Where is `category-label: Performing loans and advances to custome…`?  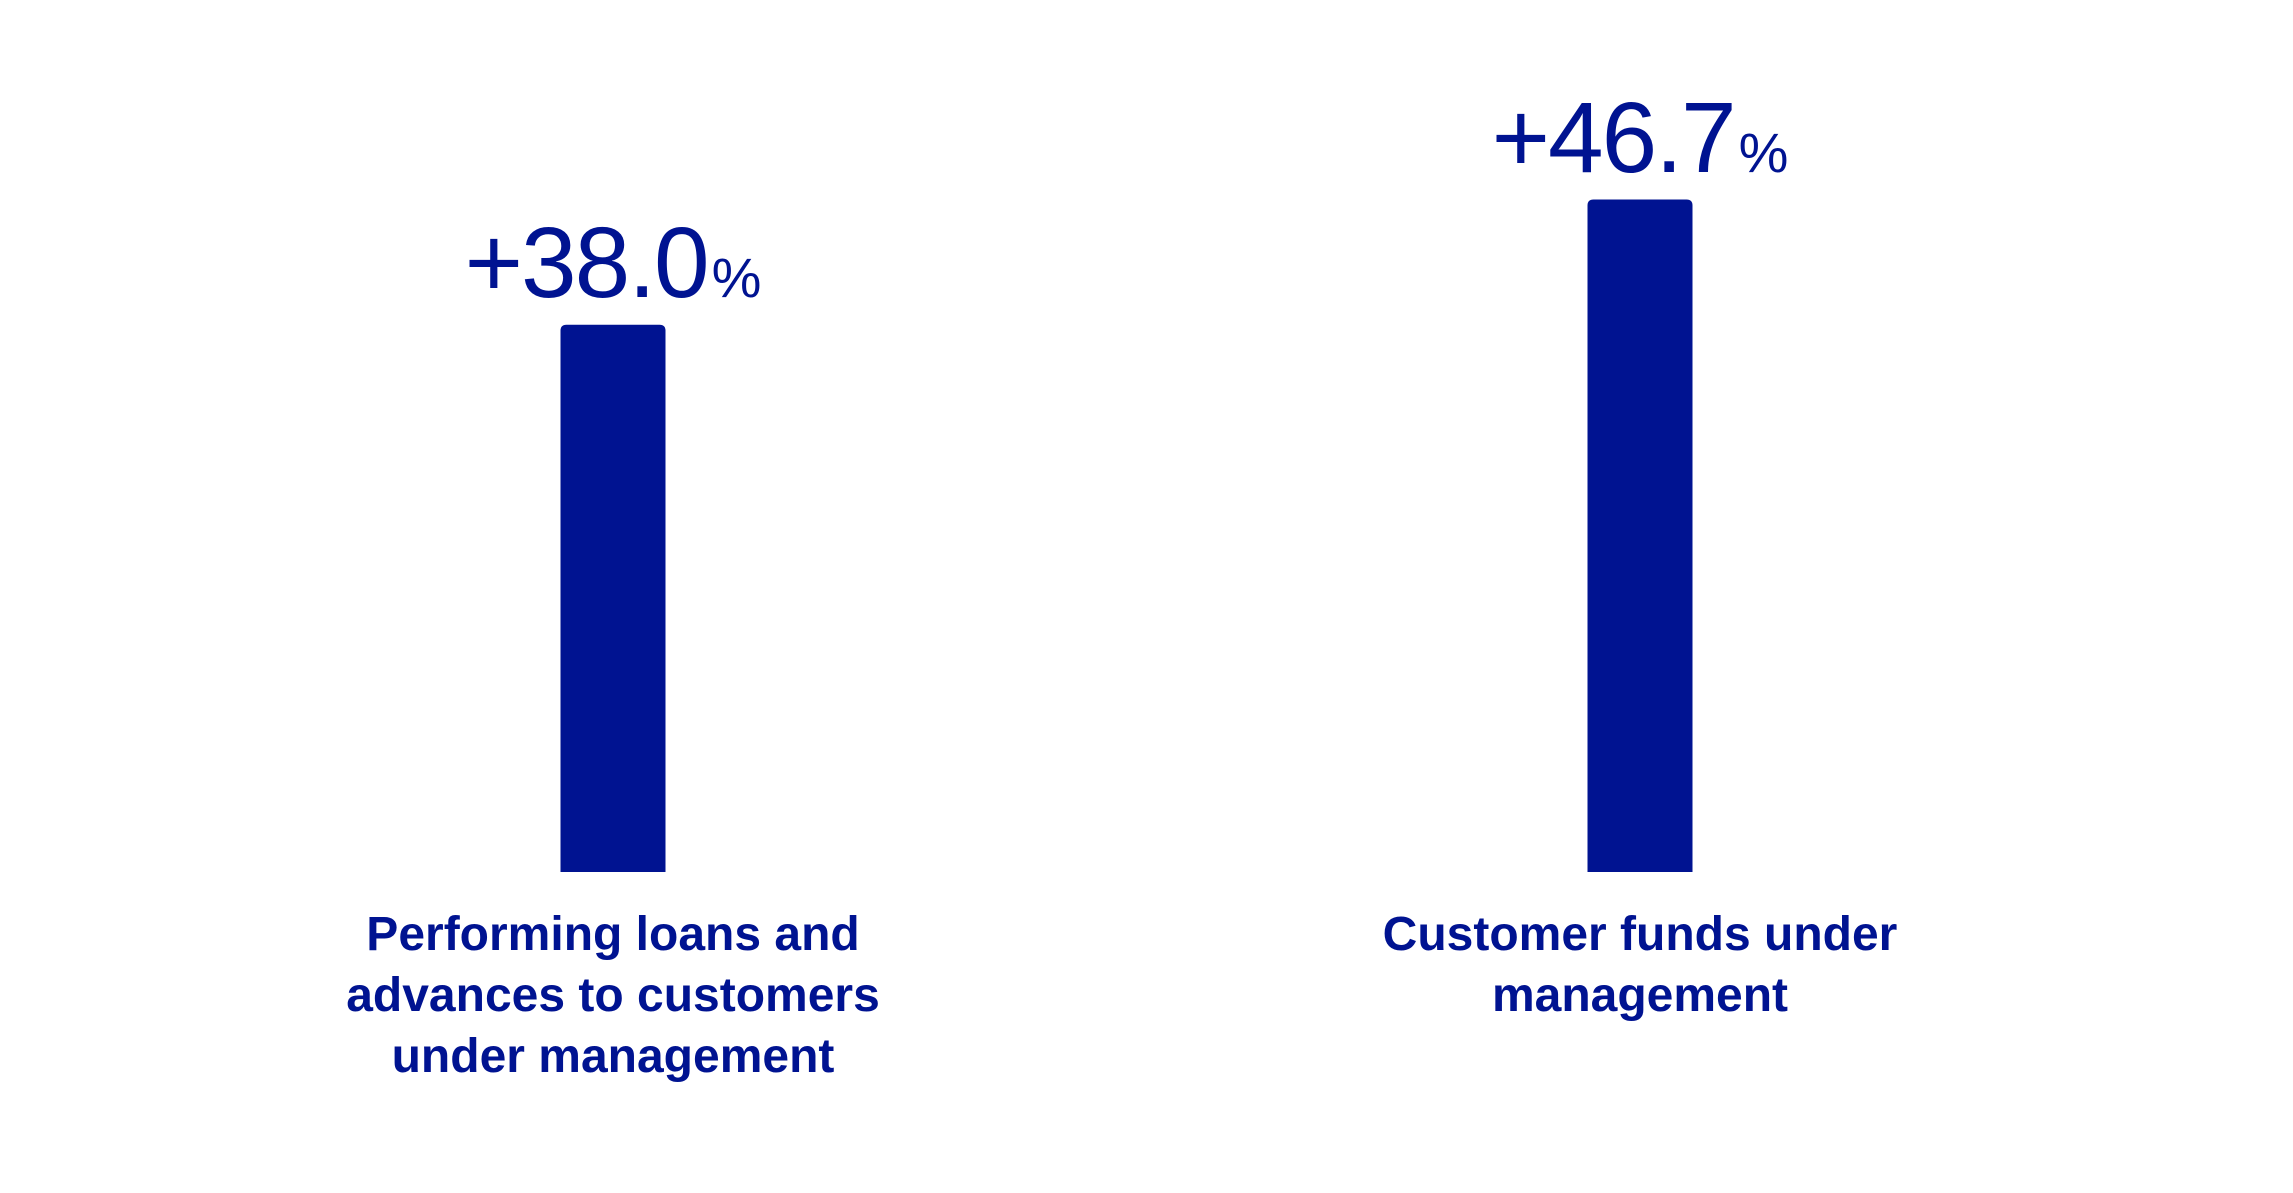 category-label: Performing loans and advances to custome… is located at coordinates (613, 995).